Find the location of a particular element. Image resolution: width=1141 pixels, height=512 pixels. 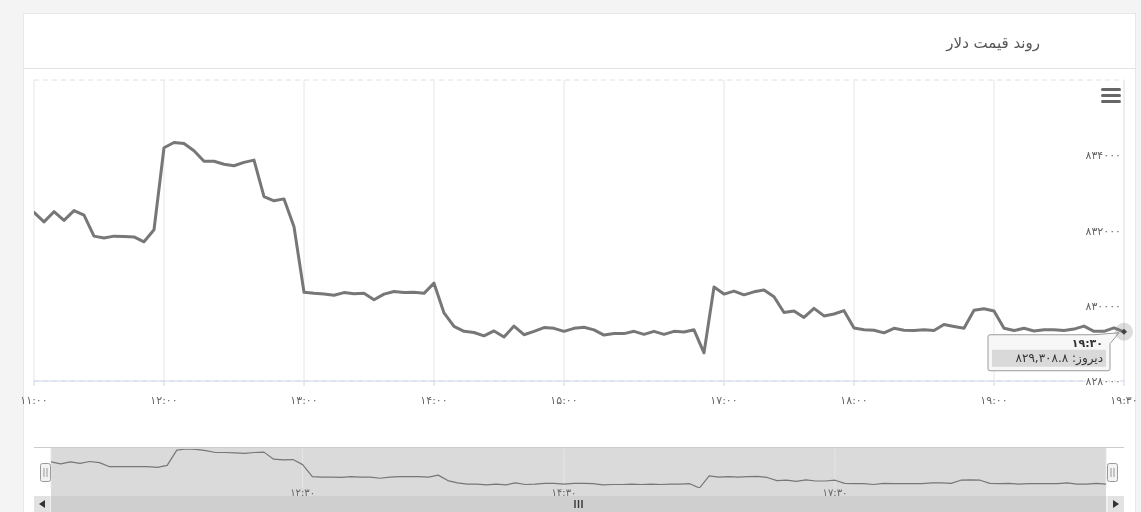

annotation: دیروز: ۸۲۹,۳۰۸.۸ is located at coordinates (1059, 359).